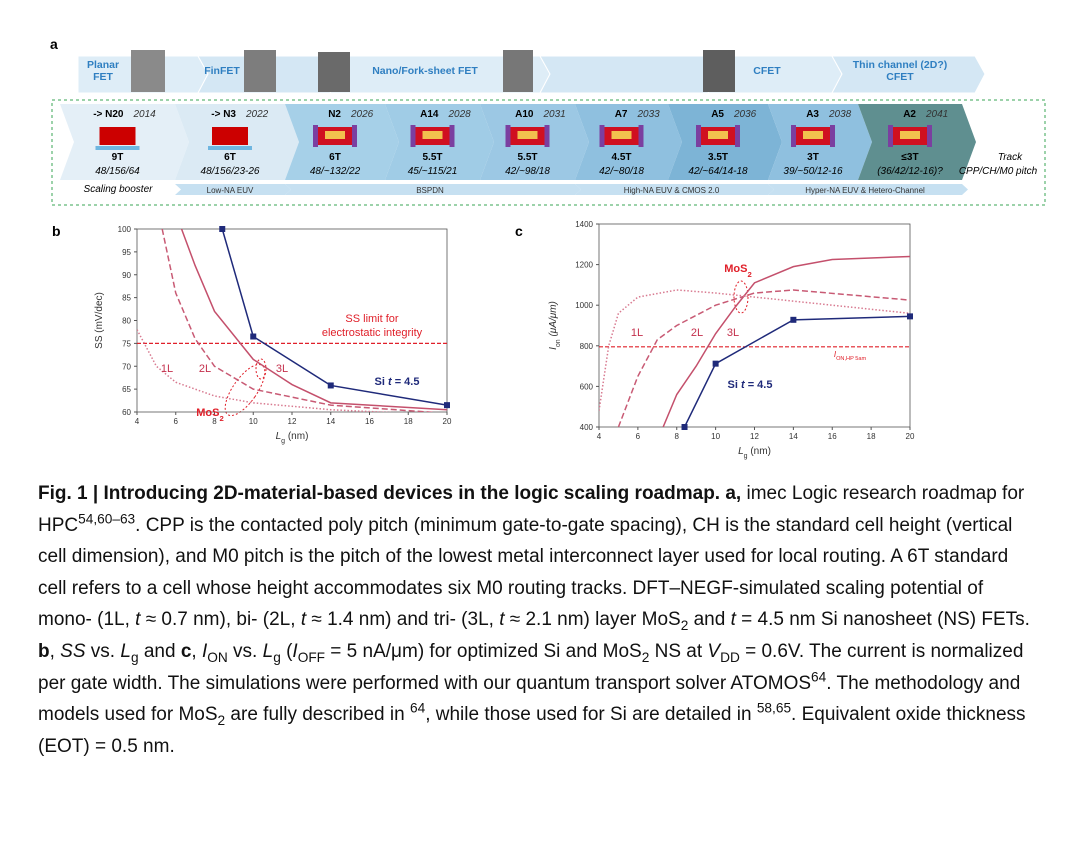  What do you see at coordinates (217, 657) in the screenshot?
I see `caption-run: ON` at bounding box center [217, 657].